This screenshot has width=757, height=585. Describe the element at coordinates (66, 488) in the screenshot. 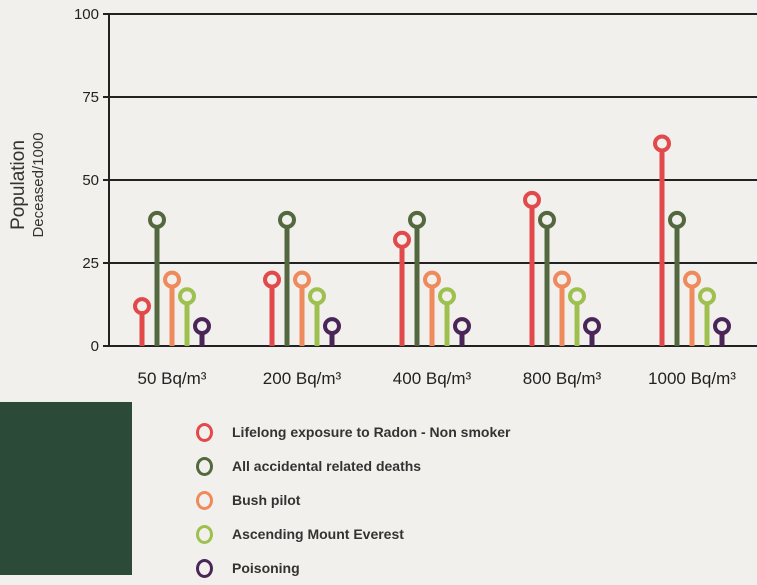

I see `decorative-green-block` at that location.